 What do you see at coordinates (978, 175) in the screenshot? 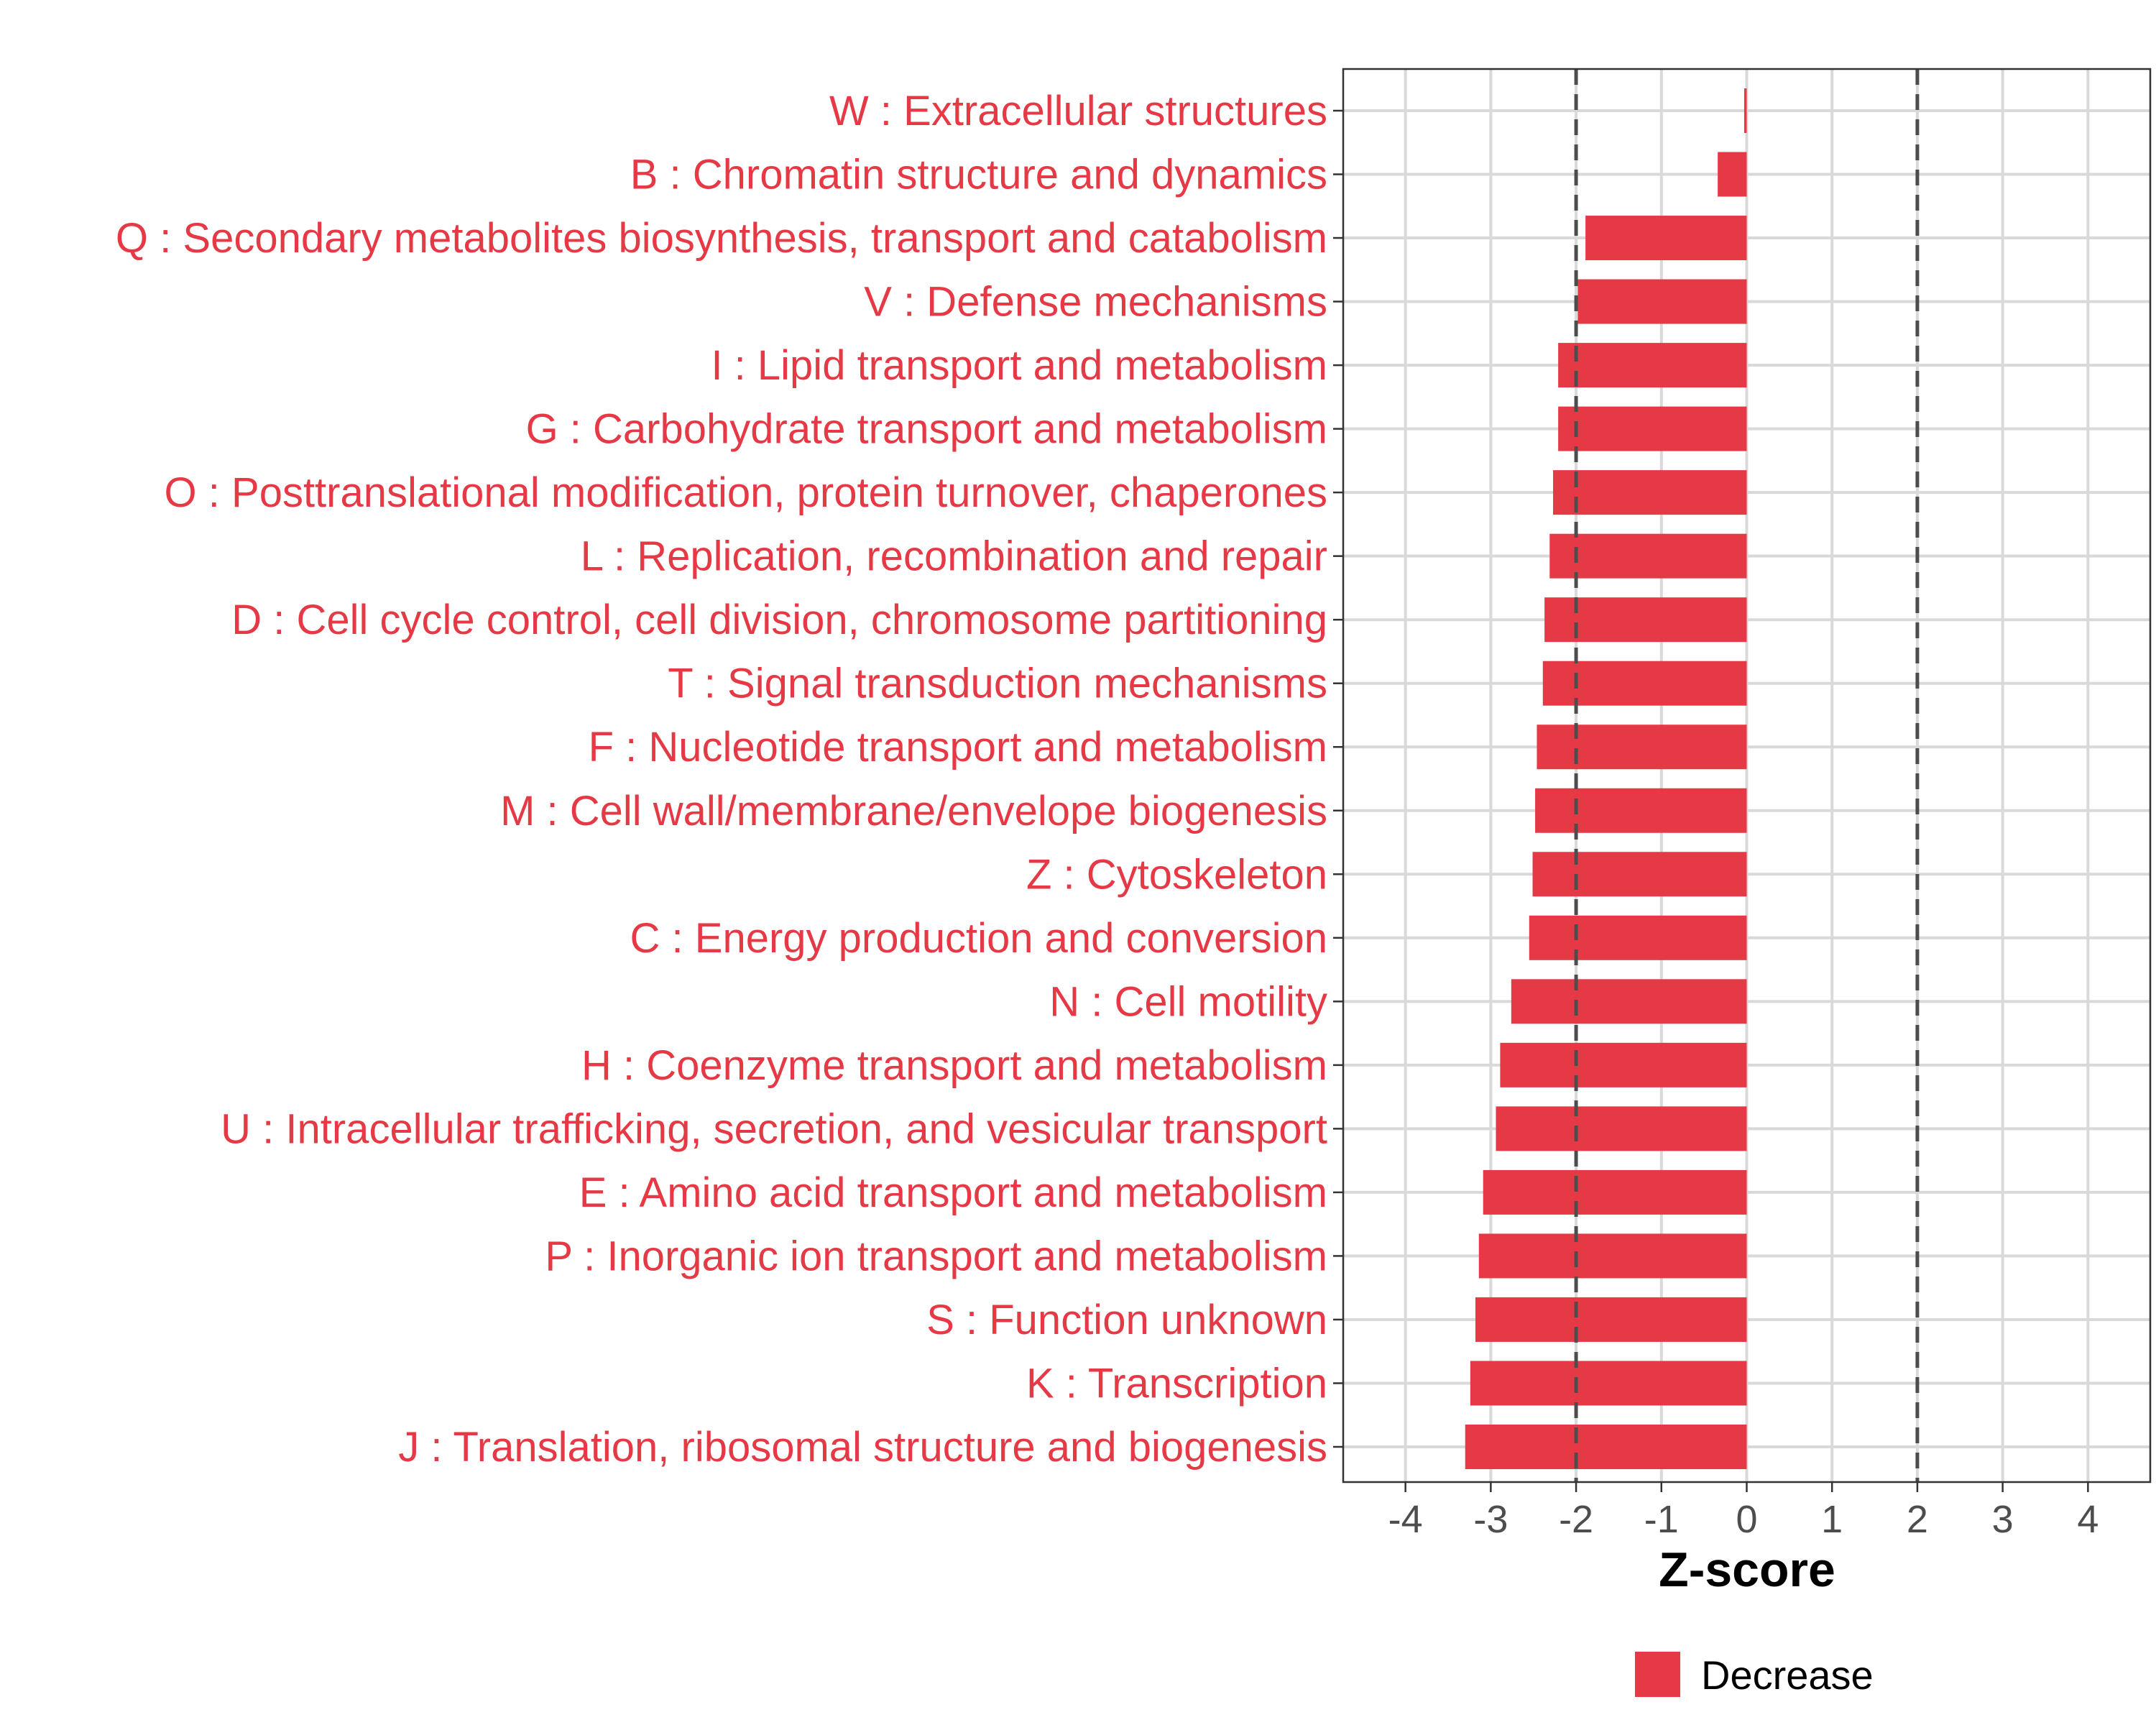
I see `category-label: B : Chromatin structure and dynamics` at bounding box center [978, 175].